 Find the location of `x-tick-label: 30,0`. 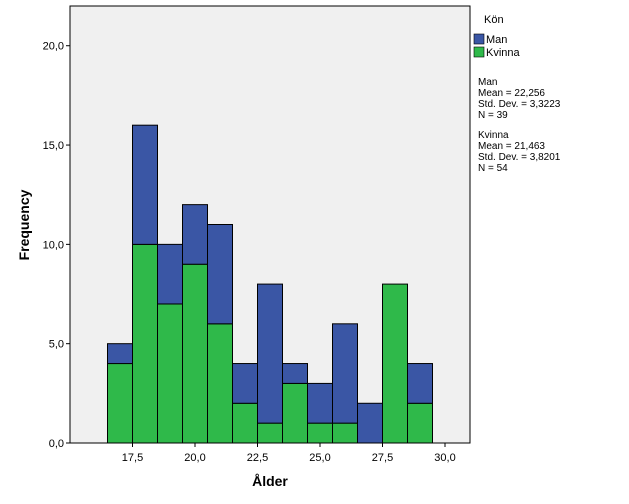

x-tick-label: 30,0 is located at coordinates (444, 458).